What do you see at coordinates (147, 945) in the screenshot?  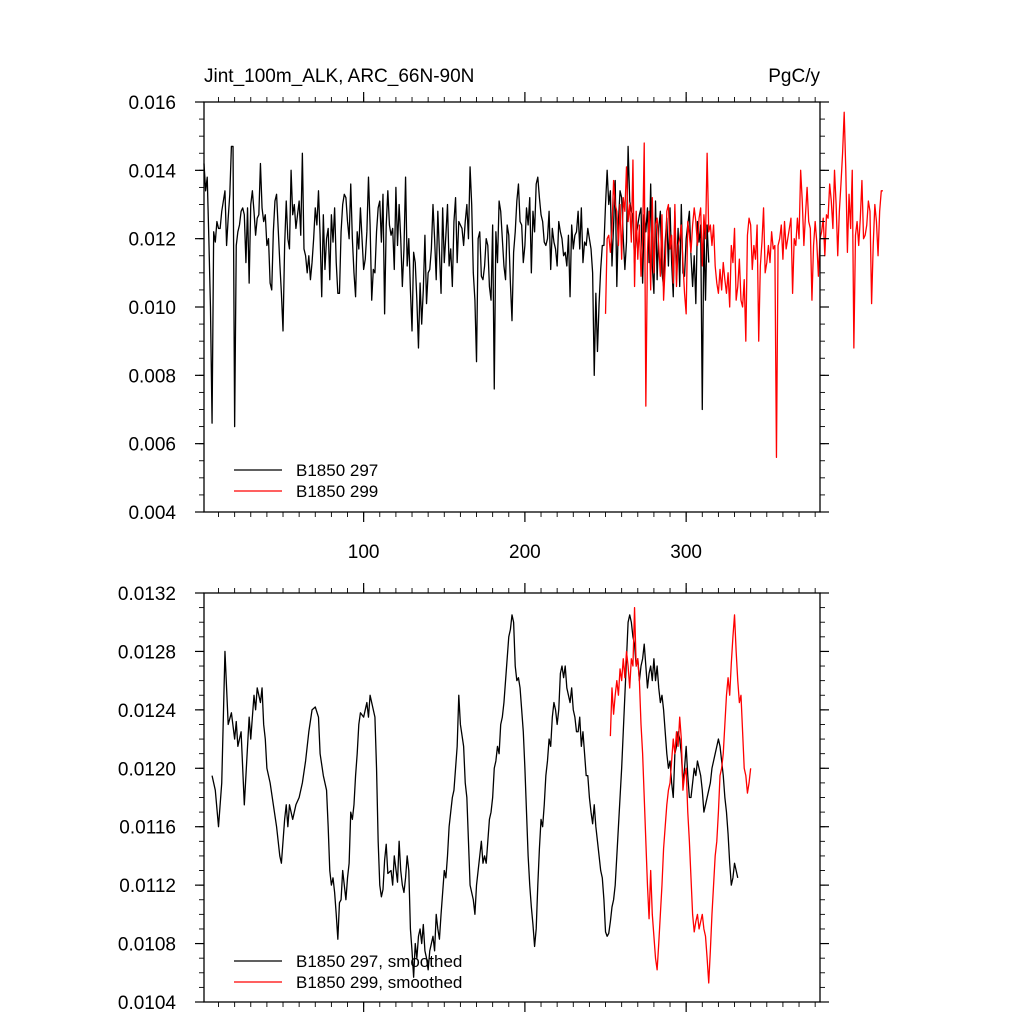 I see `bottom-y-tick-label: 0.0108` at bounding box center [147, 945].